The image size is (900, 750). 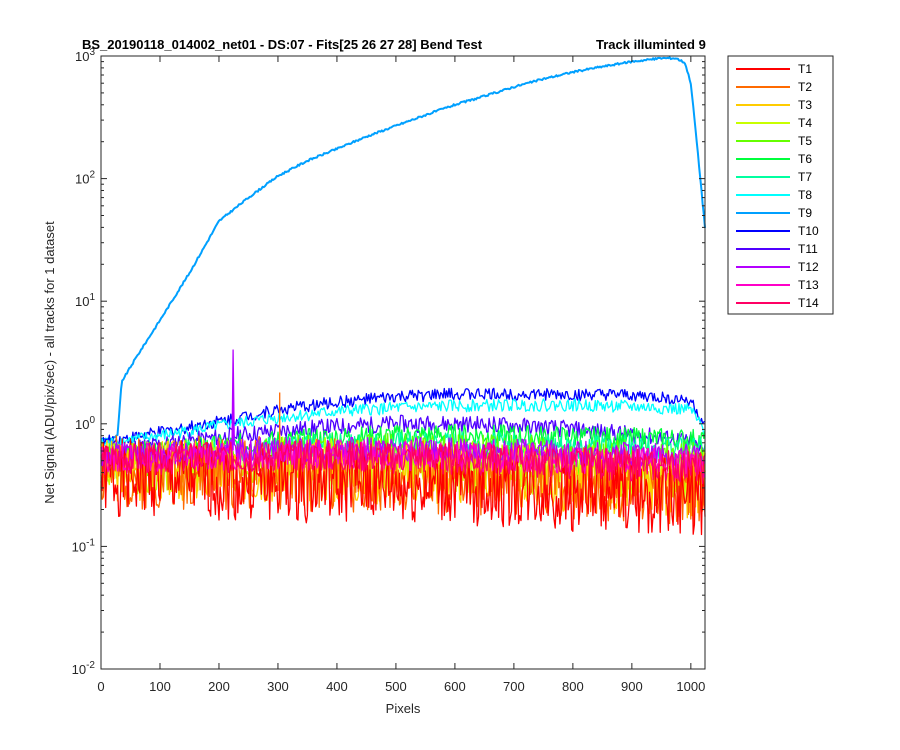 What do you see at coordinates (278, 686) in the screenshot?
I see `x-tick-label: 300` at bounding box center [278, 686].